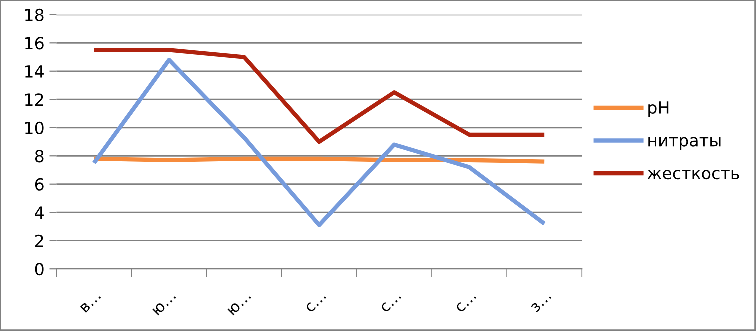 Image resolution: width=756 pixels, height=331 pixels. I want to click on legend-label: нитраты, so click(684, 143).